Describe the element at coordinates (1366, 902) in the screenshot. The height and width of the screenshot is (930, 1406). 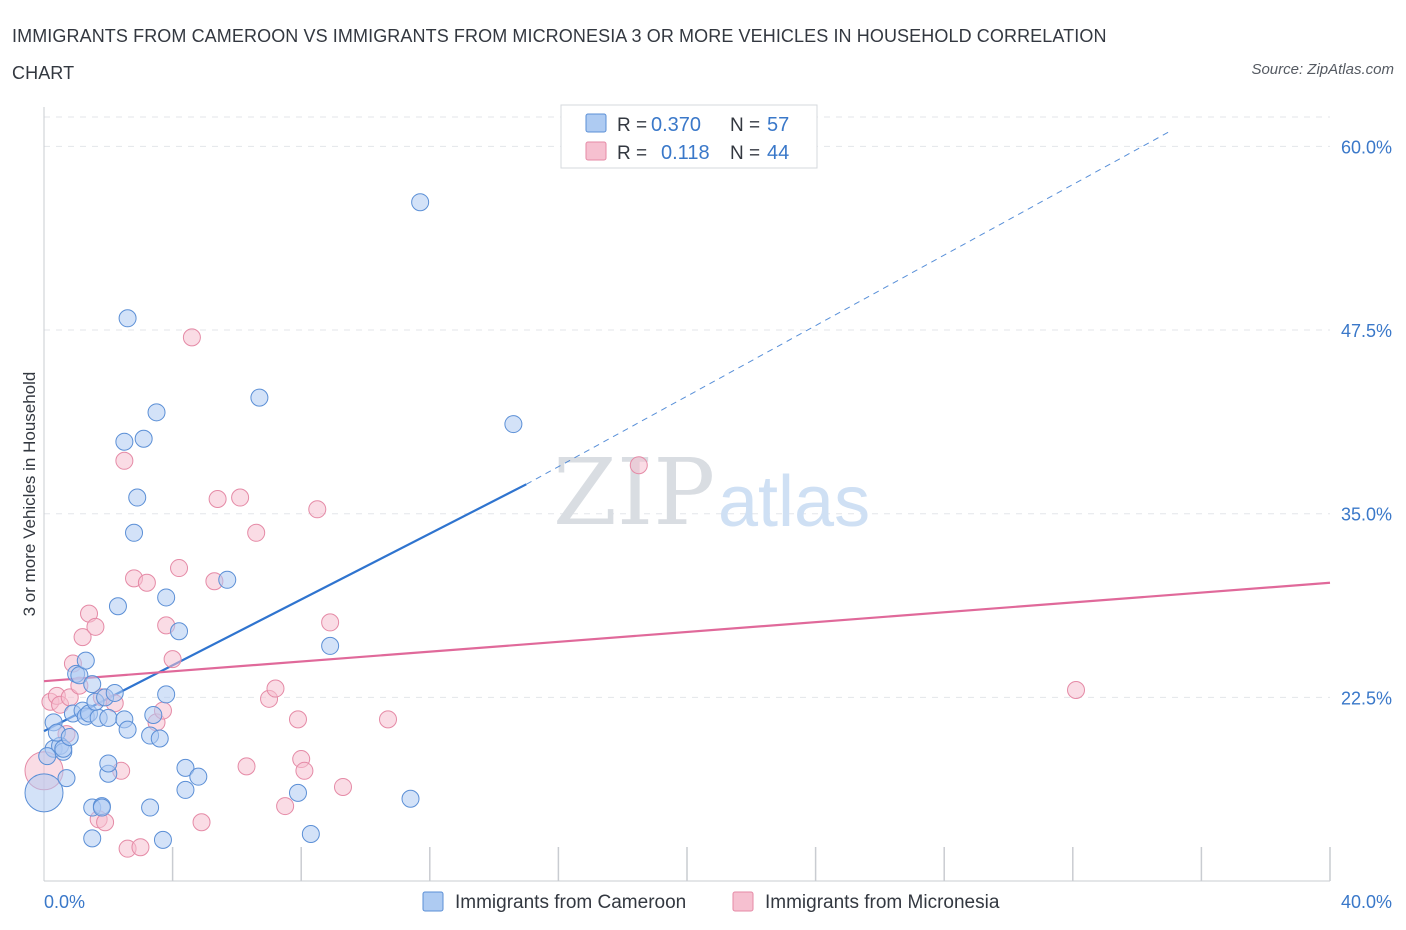
I see `x-tick-label: 40.0%` at that location.